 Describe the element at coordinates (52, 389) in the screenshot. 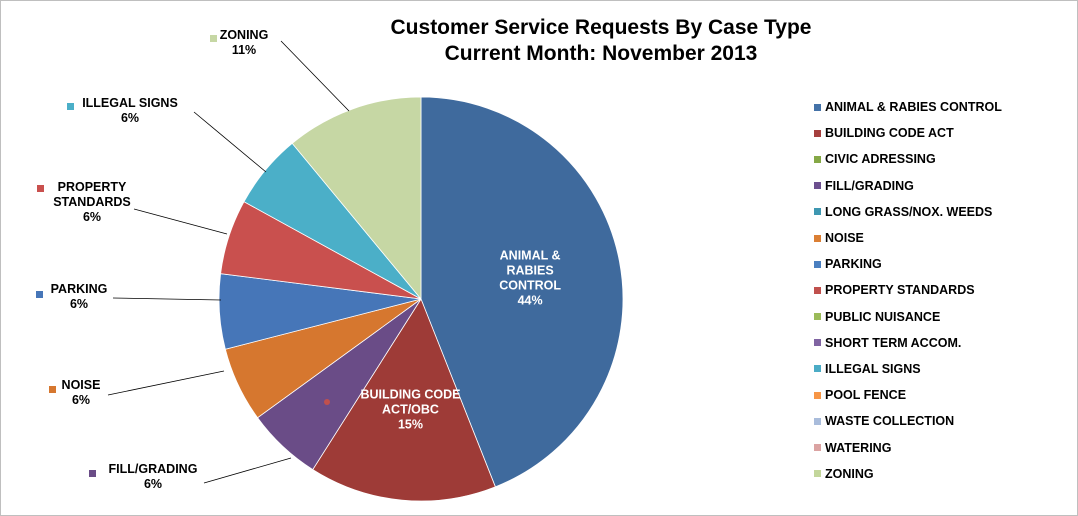

I see `label-marker-noise` at that location.